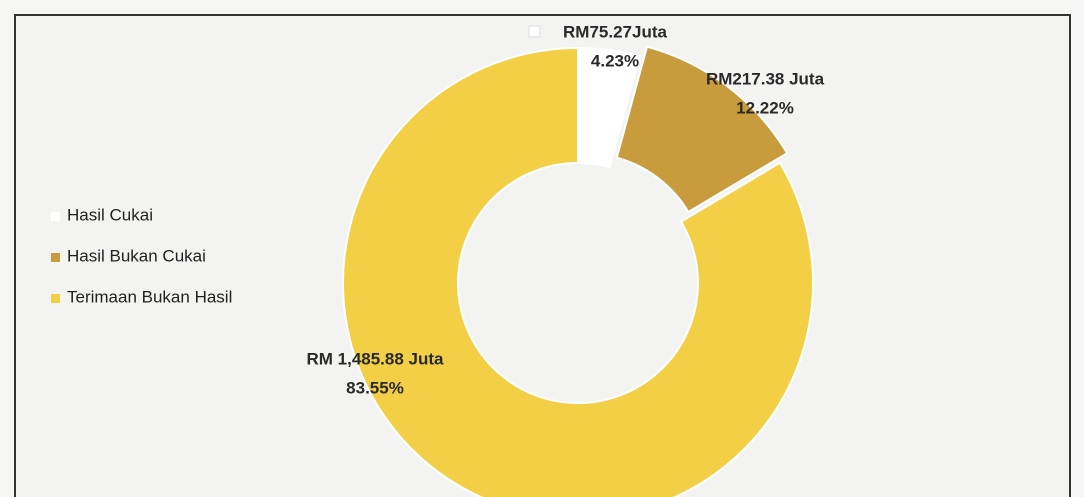 The image size is (1084, 497). What do you see at coordinates (136, 255) in the screenshot?
I see `legend-label: Hasil Bukan Cukai` at bounding box center [136, 255].